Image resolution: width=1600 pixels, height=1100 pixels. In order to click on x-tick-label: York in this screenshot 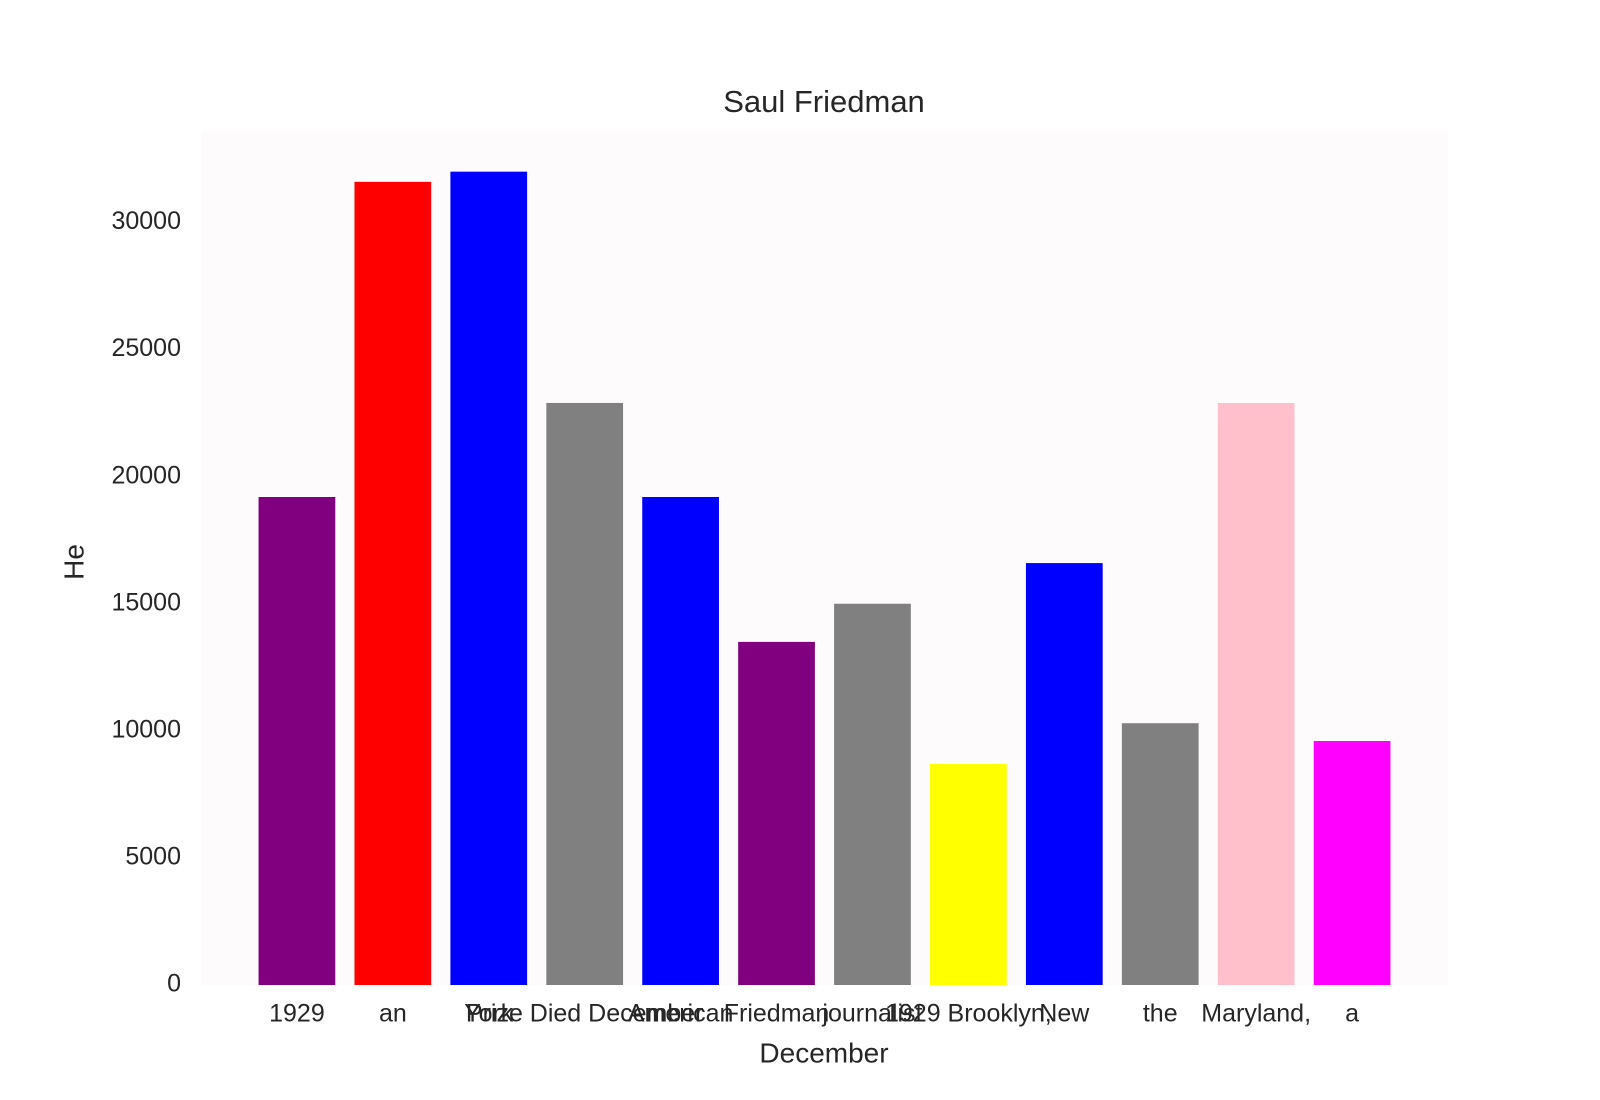, I will do `click(489, 1014)`.